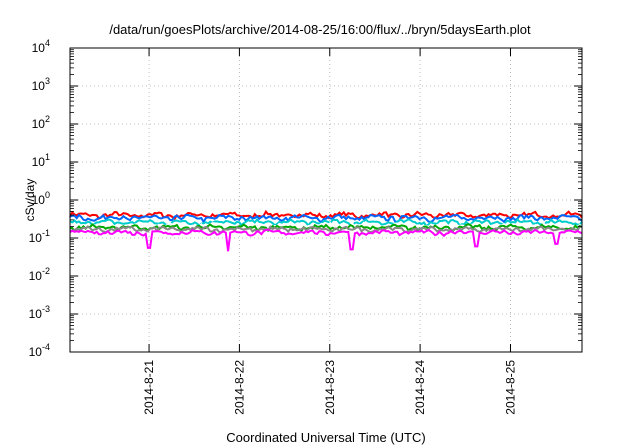 The image size is (640, 448). I want to click on y-tick-label: 10⁴, so click(41, 46).